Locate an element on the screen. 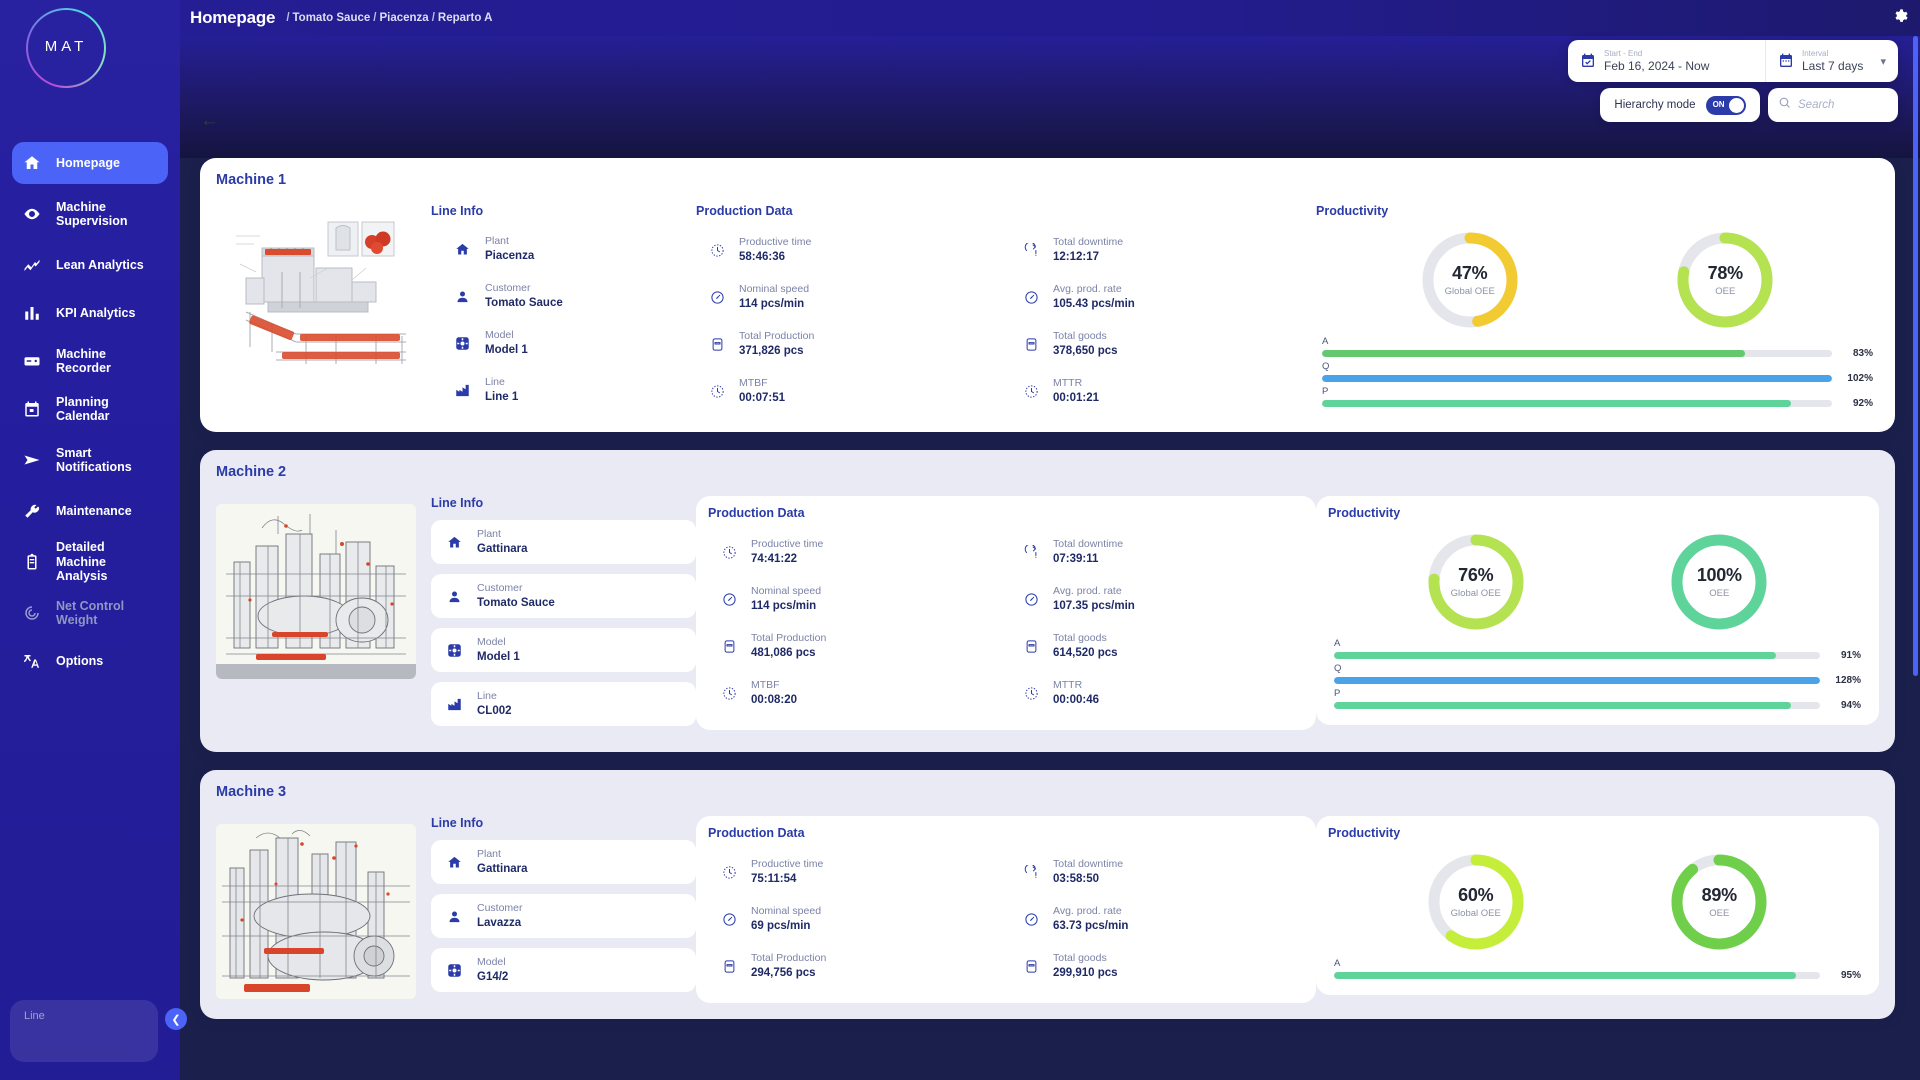  production-avg_prod_rate: Avg. prod. rate 105.43 pcs/min is located at coordinates (1163, 297).